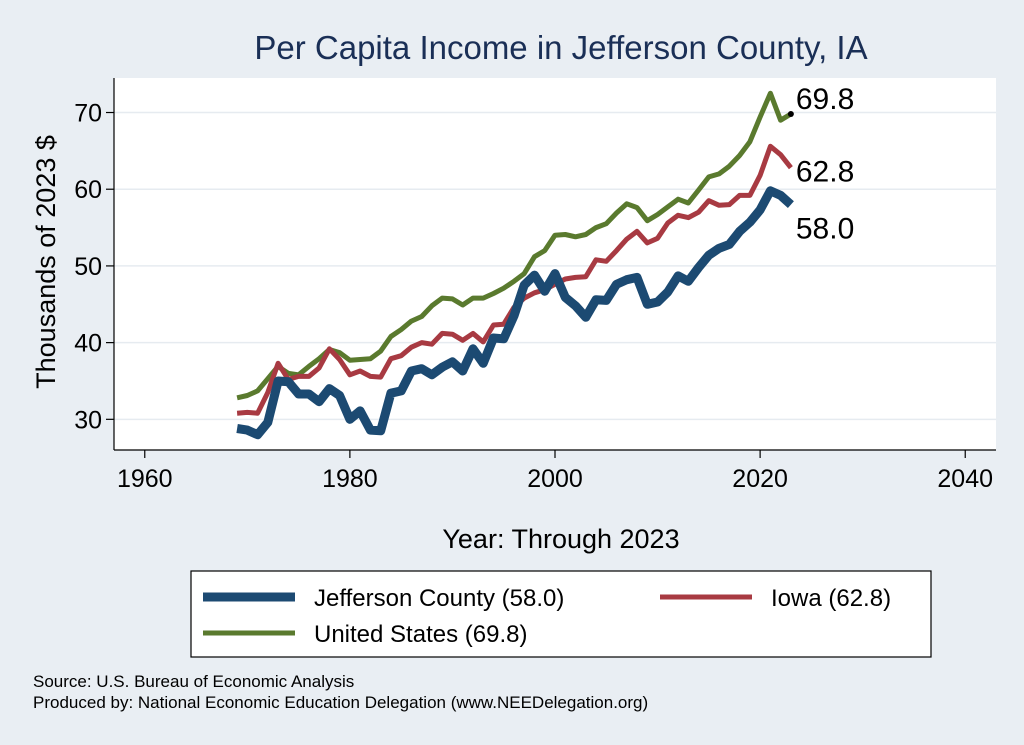  Describe the element at coordinates (193, 681) in the screenshot. I see `source-note: Source: U.S. Bureau of Economic Analysis` at that location.